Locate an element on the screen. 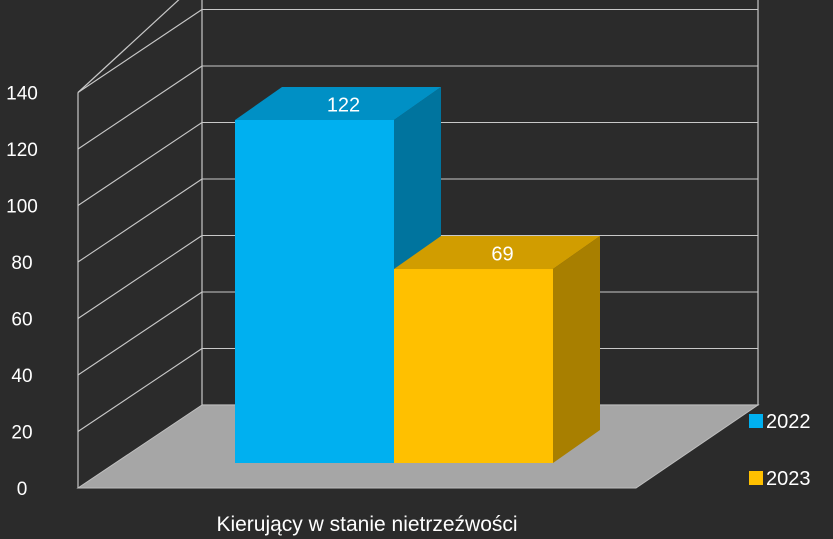  y-tick-label: 40 is located at coordinates (21, 376).